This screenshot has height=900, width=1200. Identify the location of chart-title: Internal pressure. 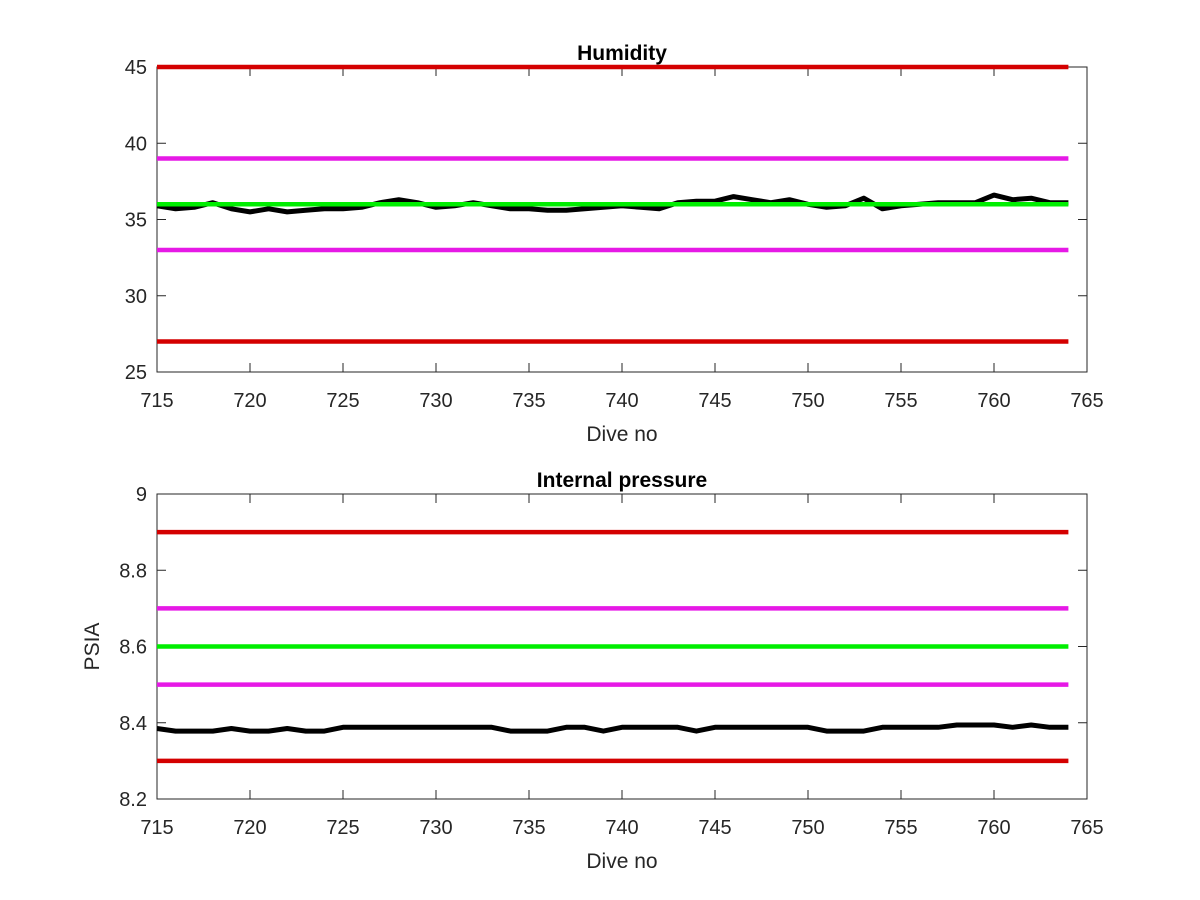
(622, 480).